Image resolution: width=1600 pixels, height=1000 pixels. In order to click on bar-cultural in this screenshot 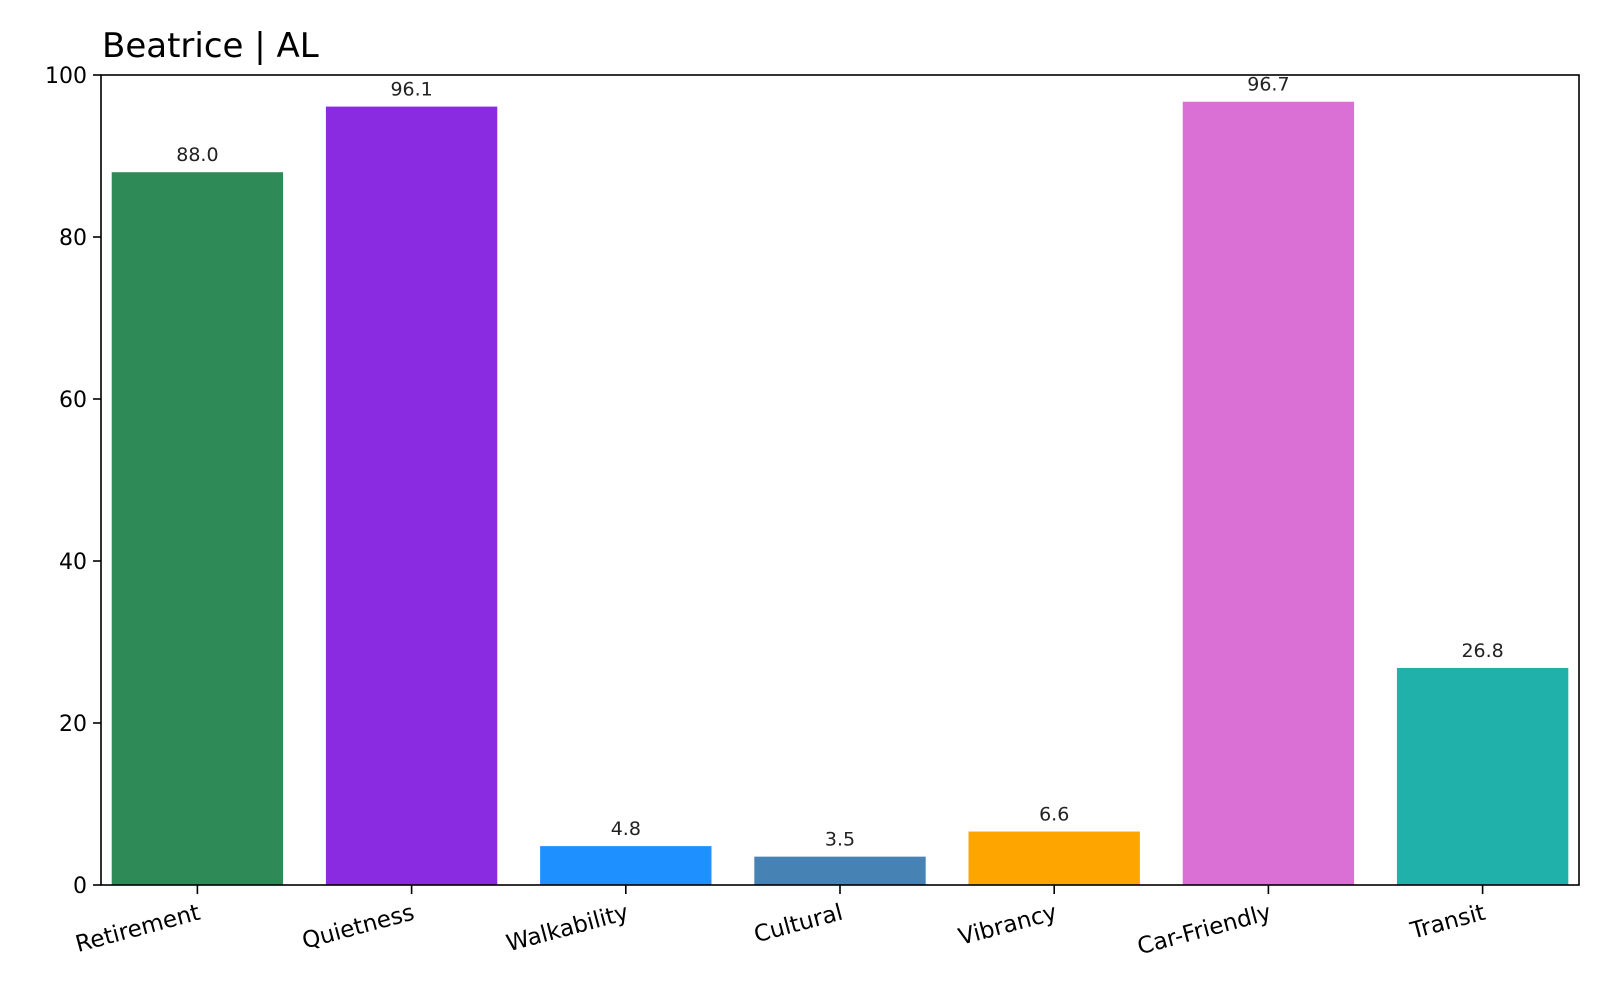, I will do `click(840, 870)`.